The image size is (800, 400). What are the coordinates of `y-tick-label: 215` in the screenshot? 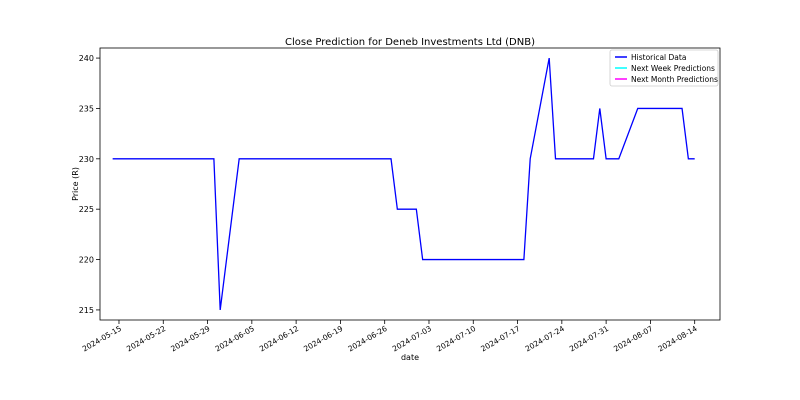 It's located at (86, 310).